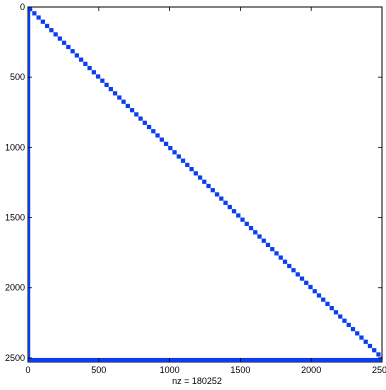 The image size is (386, 390). What do you see at coordinates (29, 184) in the screenshot?
I see `dense-column-mark` at bounding box center [29, 184].